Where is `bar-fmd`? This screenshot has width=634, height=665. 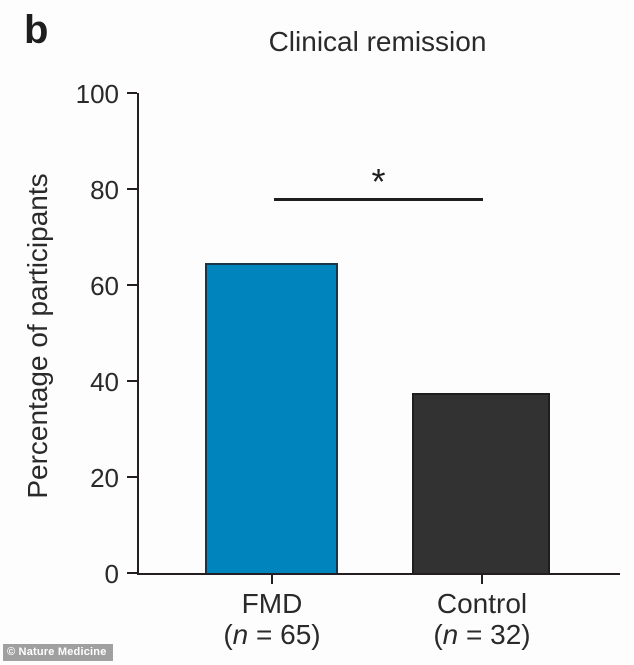 bar-fmd is located at coordinates (271, 418).